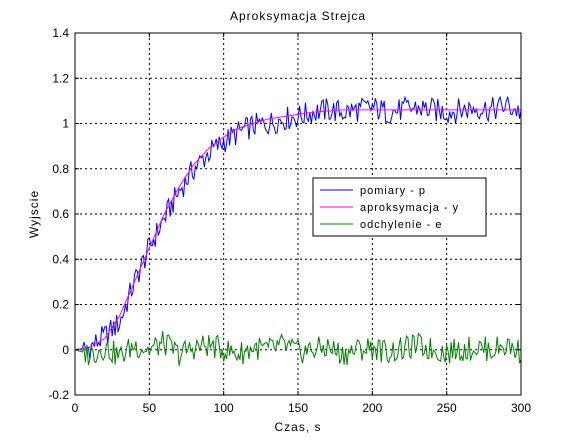 The width and height of the screenshot is (577, 445). I want to click on y-axis-label: Wyjscie, so click(34, 214).